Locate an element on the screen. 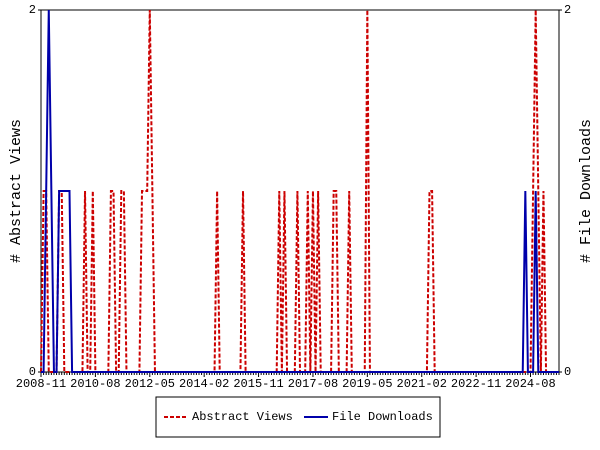 This screenshot has width=600, height=450. legend-label: Abstract Views is located at coordinates (242, 417).